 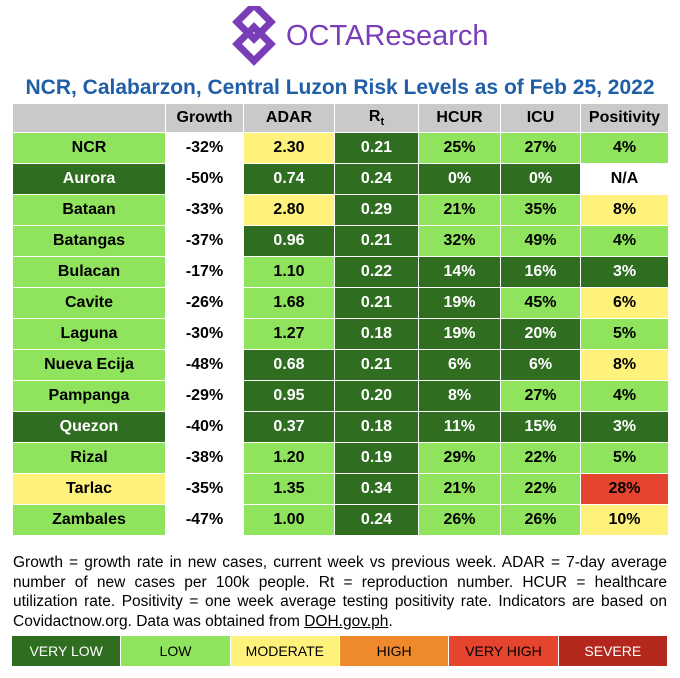 I want to click on table-row: Aurora -50% 0.74 0.24 0% 0% N/A, so click(x=340, y=179).